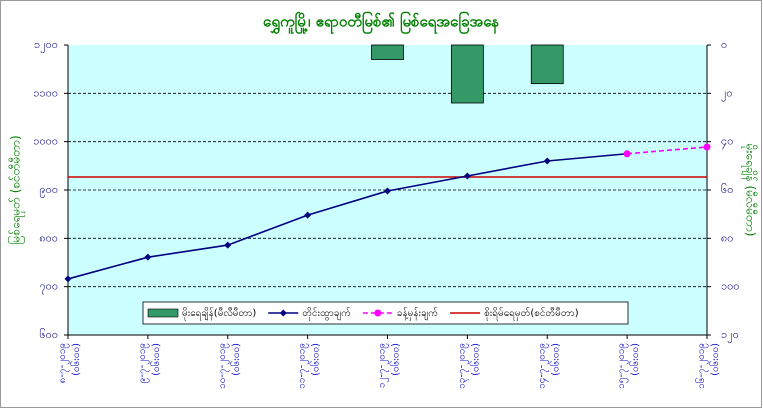  What do you see at coordinates (727, 189) in the screenshot?
I see `y2-tick-label: ၆၀` at bounding box center [727, 189].